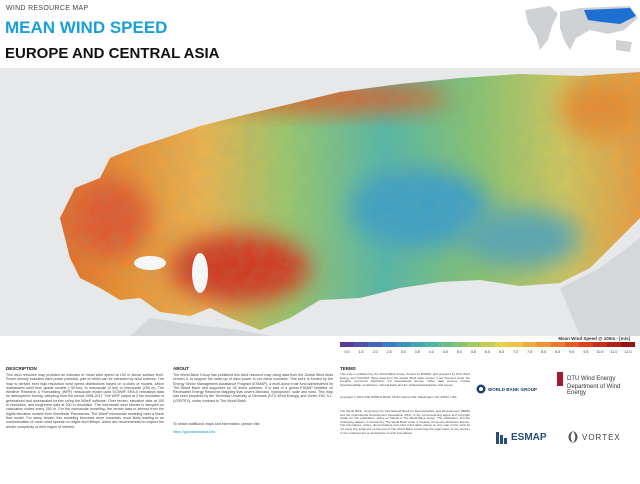  I want to click on vortex-icon, so click(573, 437).